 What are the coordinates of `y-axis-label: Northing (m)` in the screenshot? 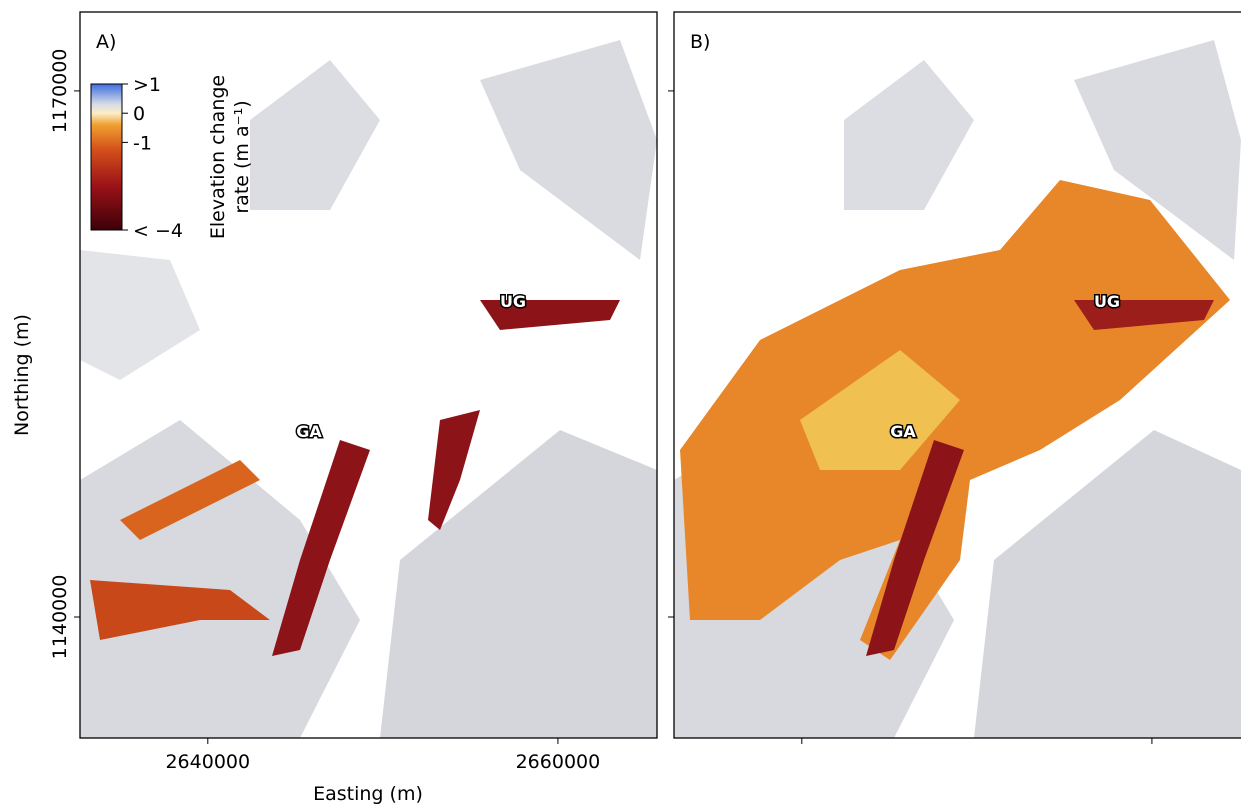 It's located at (22, 375).